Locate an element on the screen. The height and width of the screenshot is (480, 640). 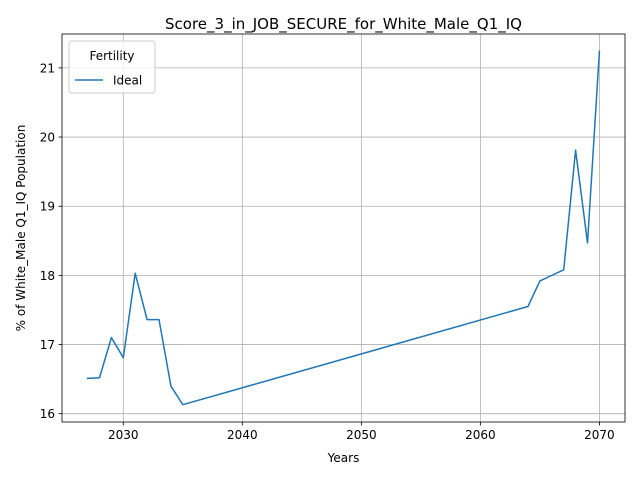
y-tick-label-4: 20 is located at coordinates (47, 138).